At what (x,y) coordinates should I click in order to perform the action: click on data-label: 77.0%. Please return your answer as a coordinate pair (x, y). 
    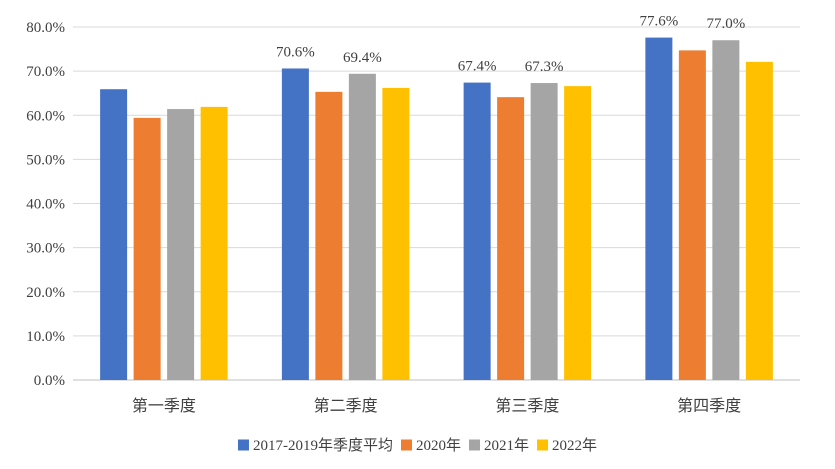
    Looking at the image, I should click on (726, 24).